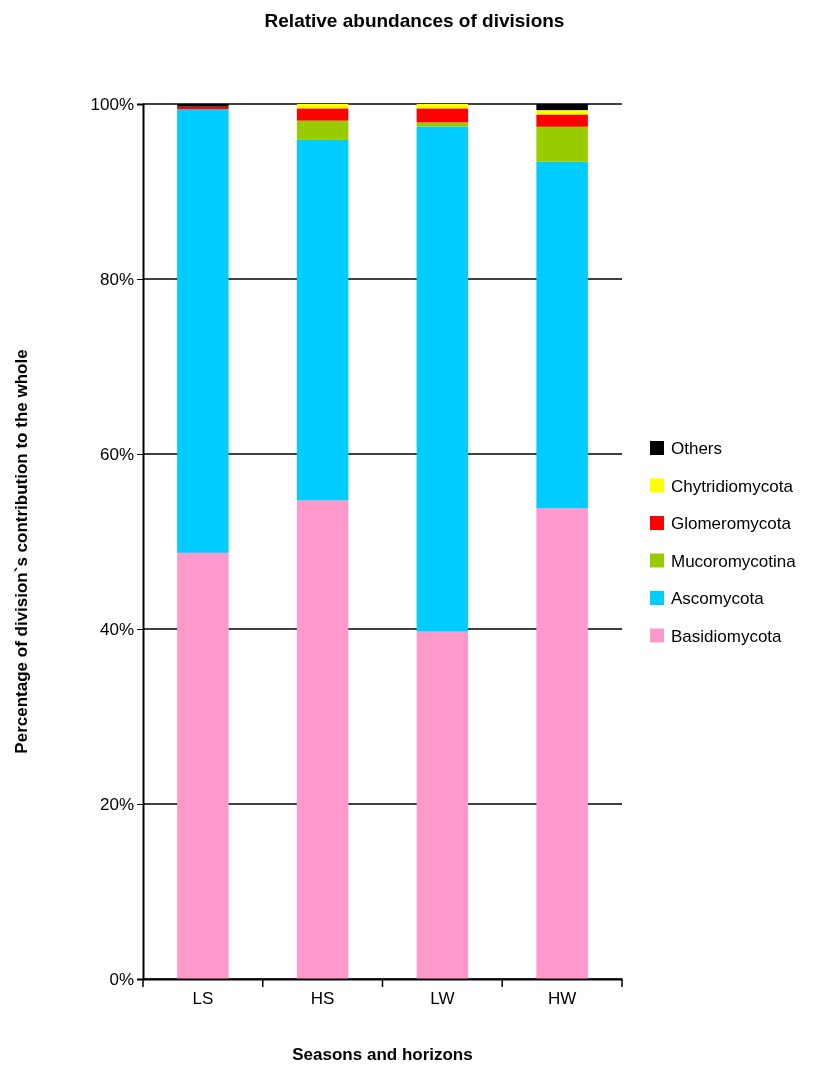 Image resolution: width=829 pixels, height=1066 pixels. What do you see at coordinates (442, 999) in the screenshot?
I see `x-tick-label: LW` at bounding box center [442, 999].